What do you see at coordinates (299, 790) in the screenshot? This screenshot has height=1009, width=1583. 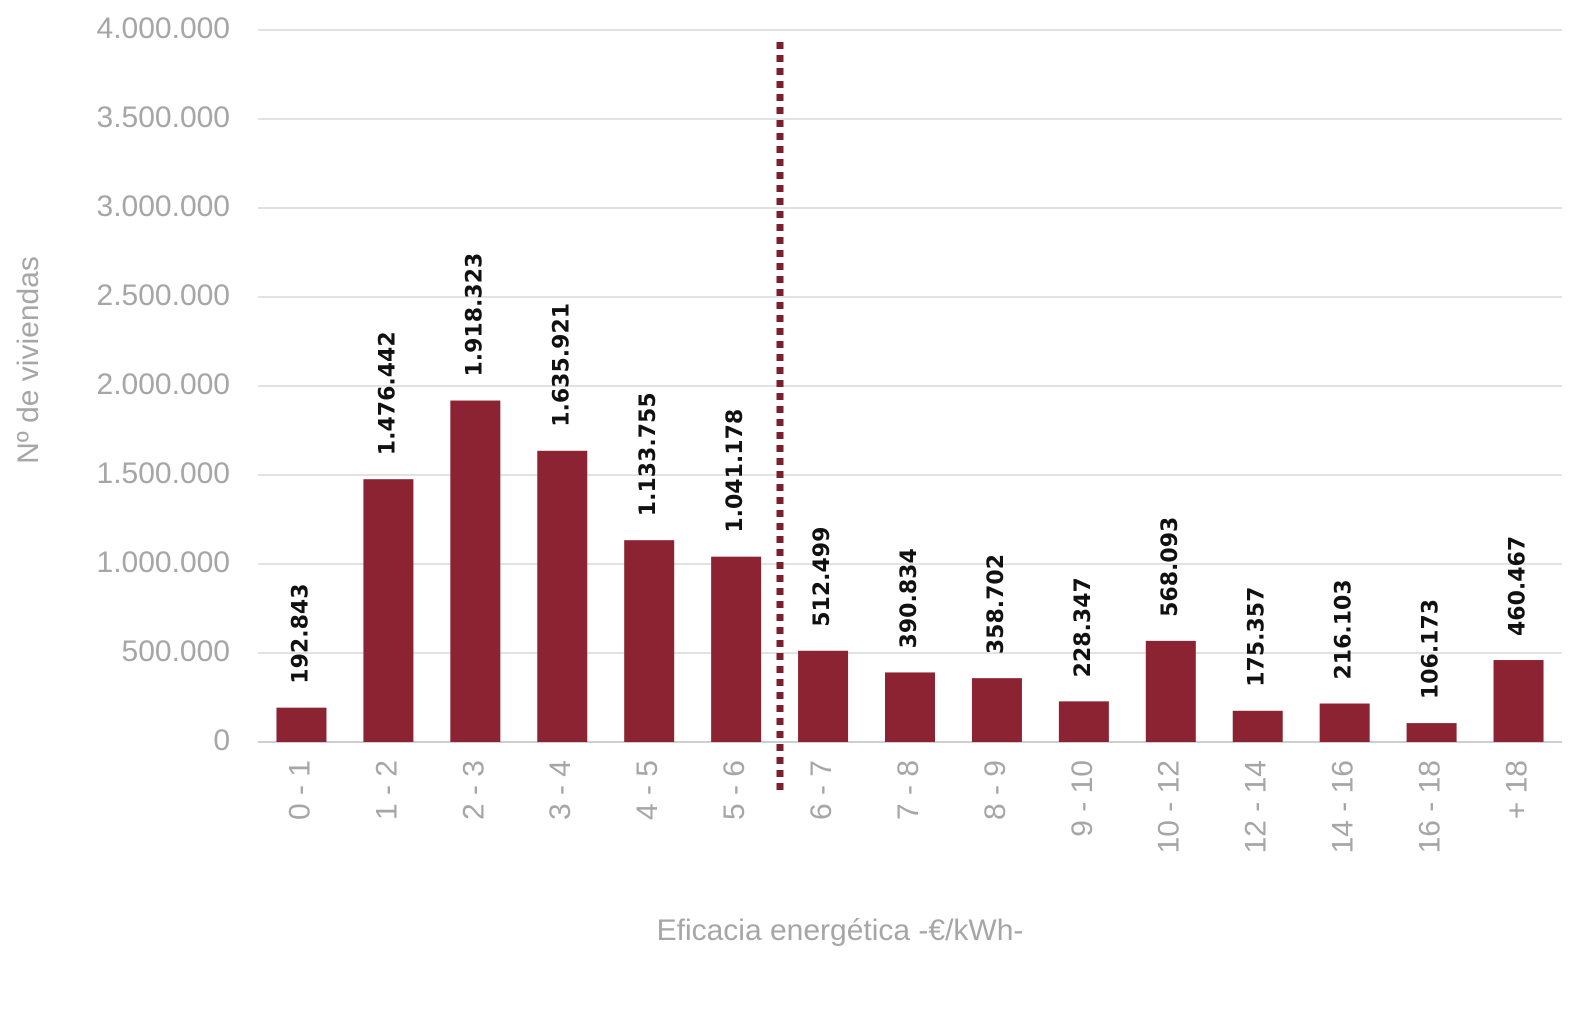 I see `x-tick-label: 0 - 1` at bounding box center [299, 790].